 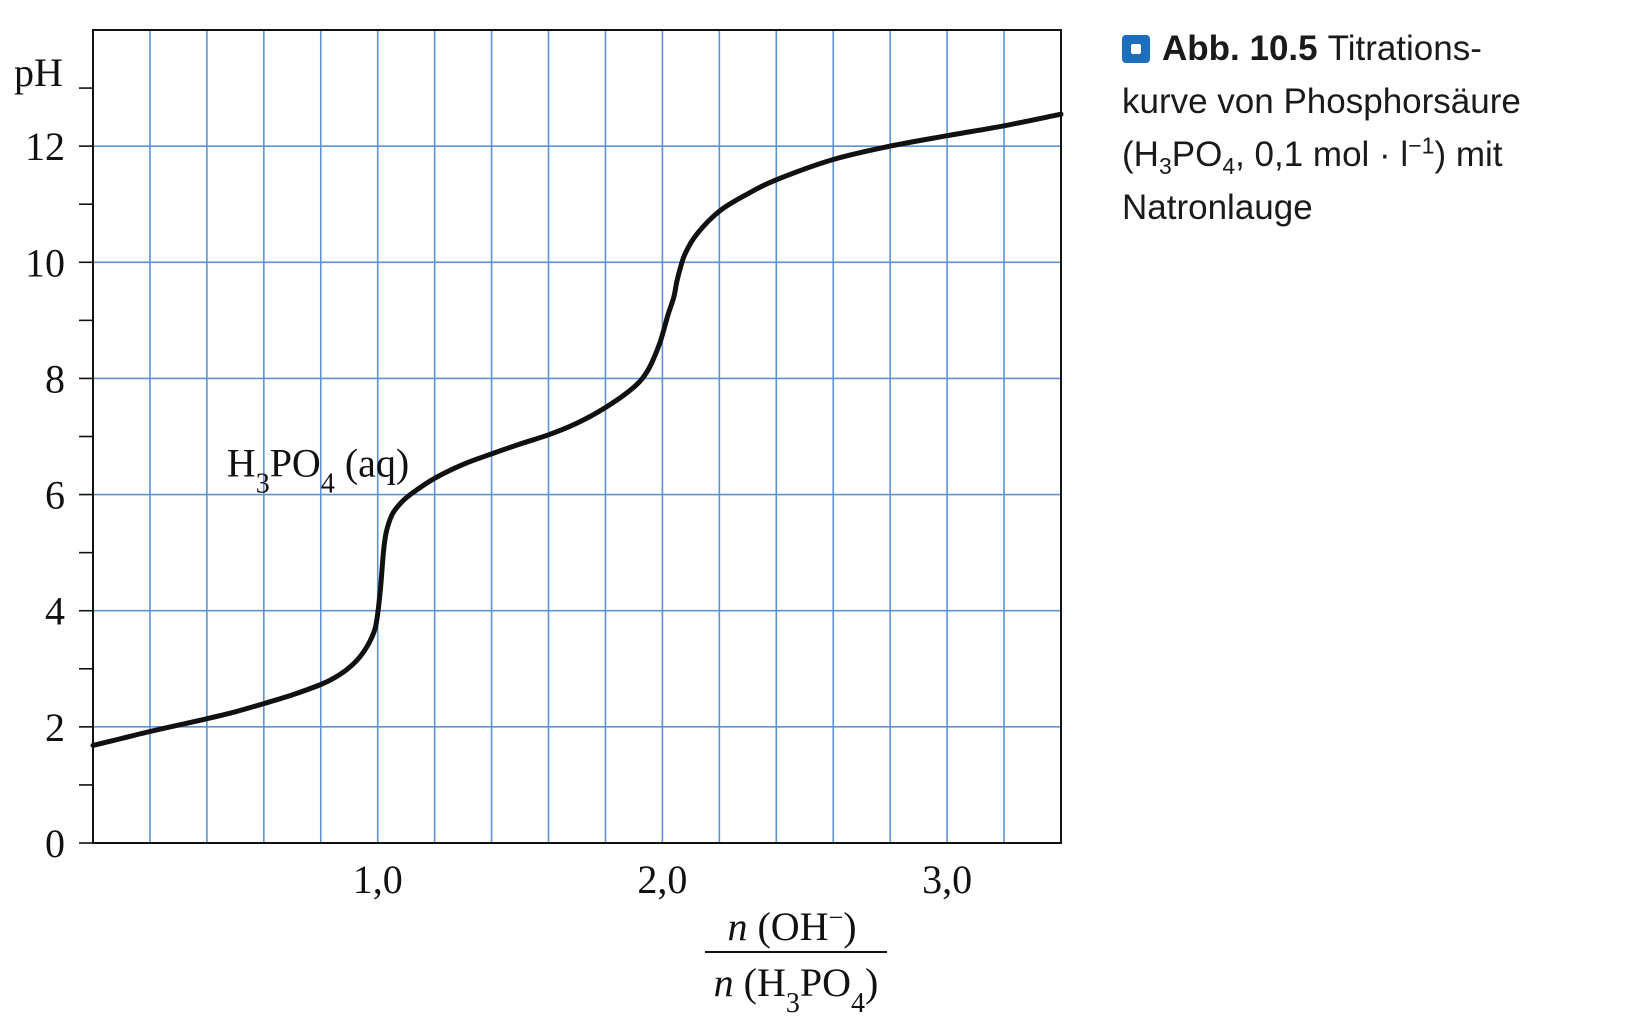 I want to click on y-tick-label: 12, so click(x=45, y=146).